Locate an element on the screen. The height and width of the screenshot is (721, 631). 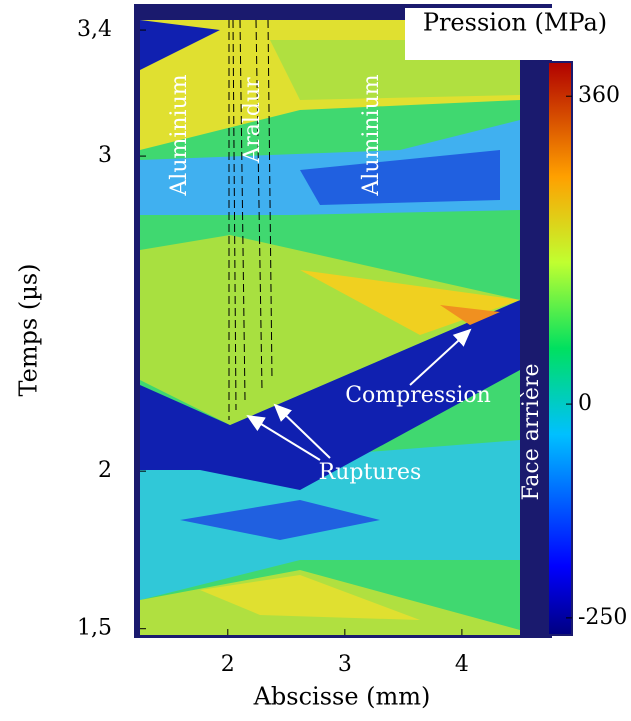
colorbar-label: Pression (MPa) is located at coordinates (515, 23).